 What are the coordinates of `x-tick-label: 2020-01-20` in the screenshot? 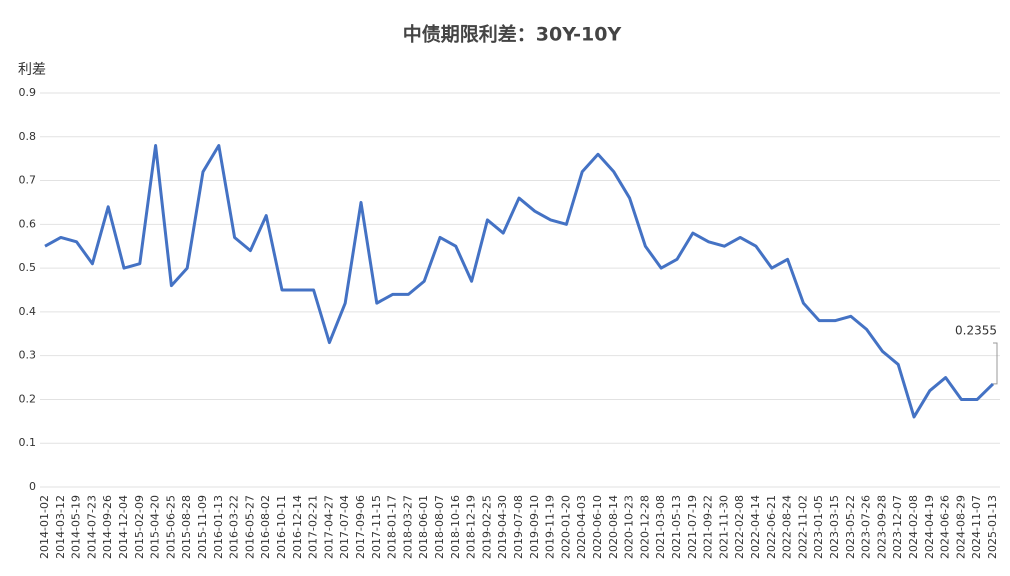 It's located at (565, 527).